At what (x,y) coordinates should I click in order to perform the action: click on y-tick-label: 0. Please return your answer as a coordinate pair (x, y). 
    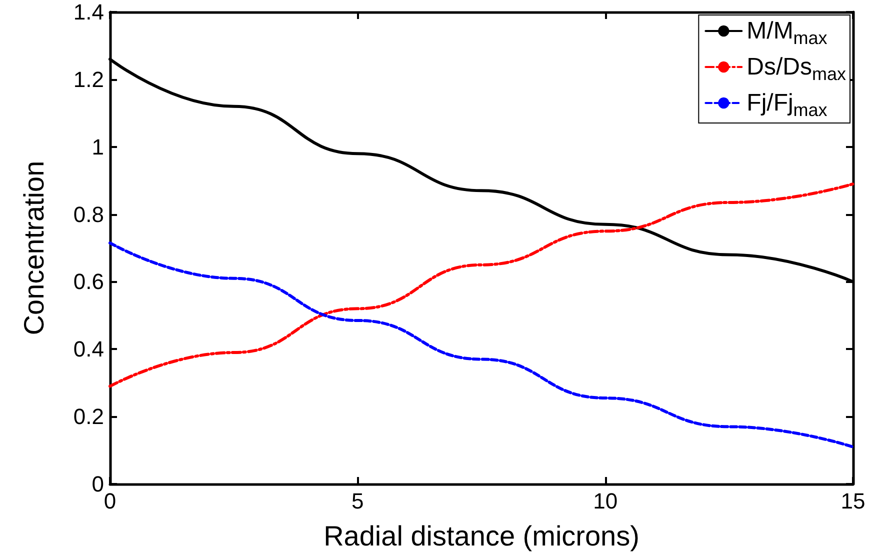
    Looking at the image, I should click on (98, 484).